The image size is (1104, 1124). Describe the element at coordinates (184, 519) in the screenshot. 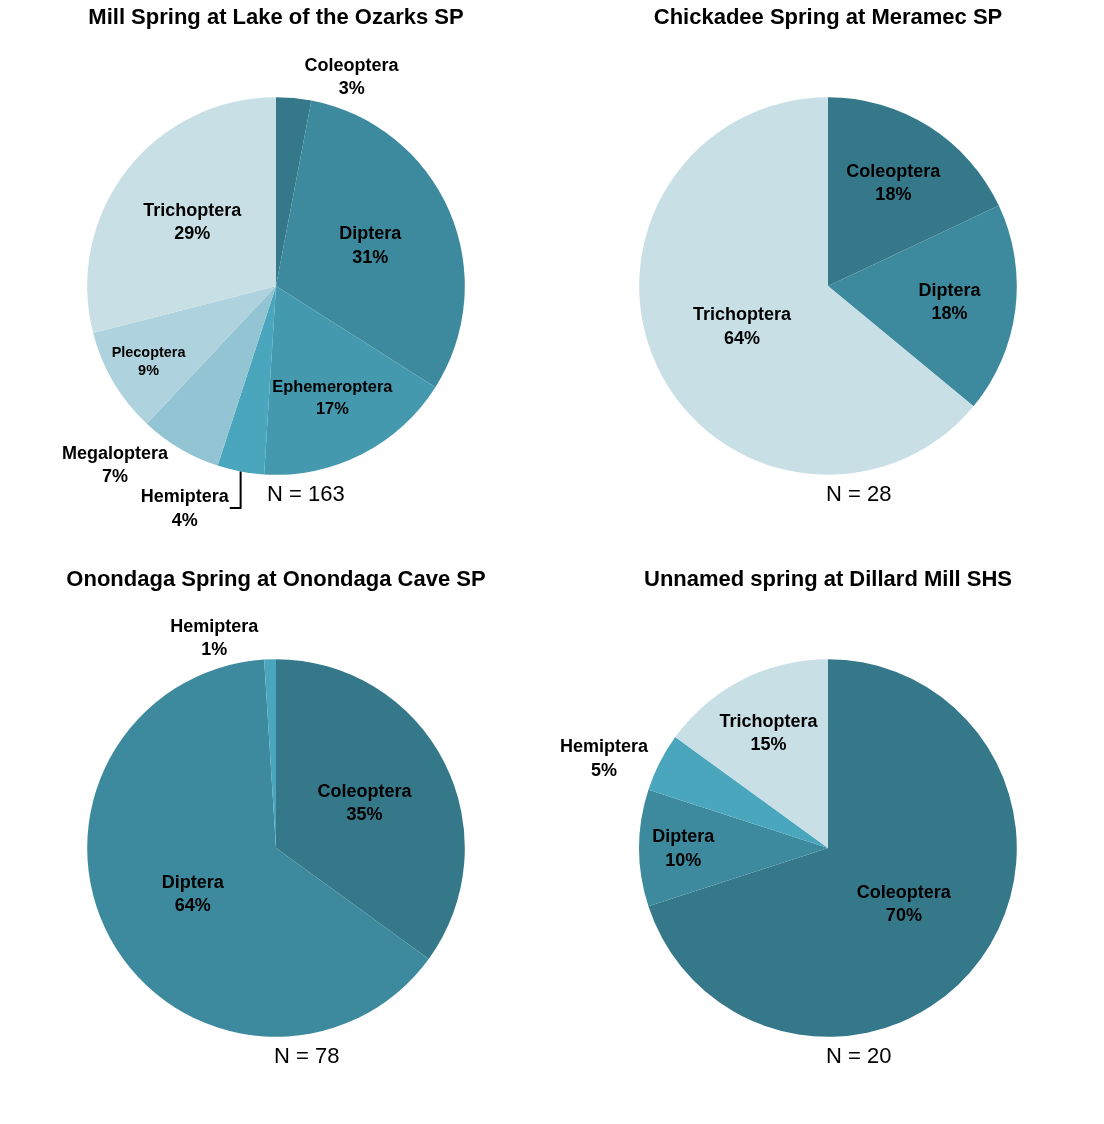

I see `data-label: 4%` at that location.